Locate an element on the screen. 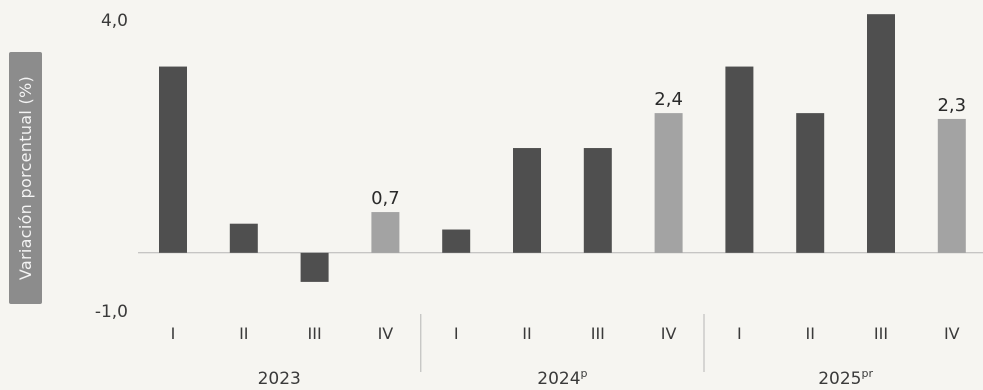 The height and width of the screenshot is (390, 983). data-label-8: 2,4 is located at coordinates (668, 99).